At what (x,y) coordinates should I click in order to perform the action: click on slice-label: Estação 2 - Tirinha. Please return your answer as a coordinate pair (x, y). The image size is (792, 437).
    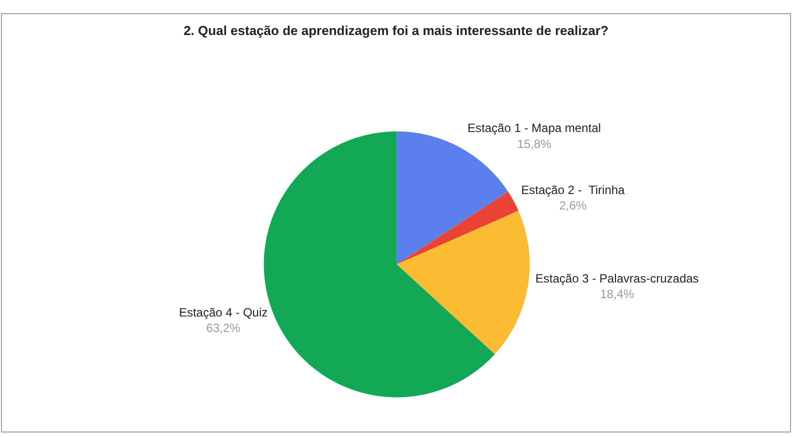
    Looking at the image, I should click on (573, 189).